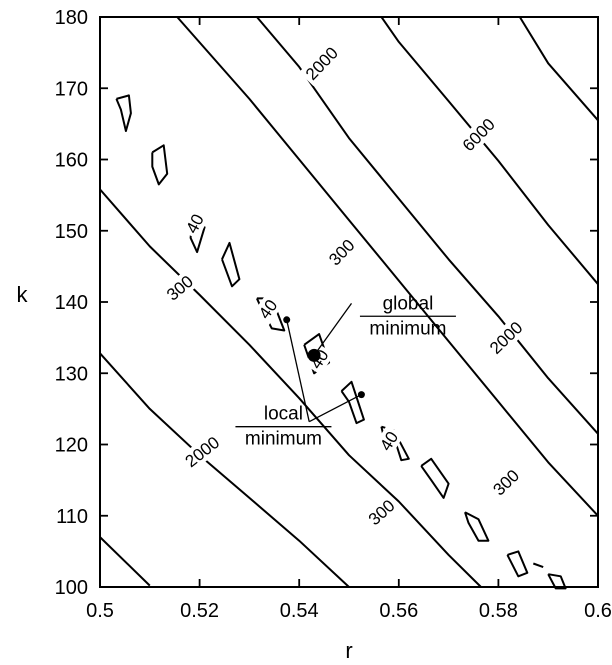 This screenshot has width=612, height=665. Describe the element at coordinates (72, 517) in the screenshot. I see `y-tick-label: 110` at that location.